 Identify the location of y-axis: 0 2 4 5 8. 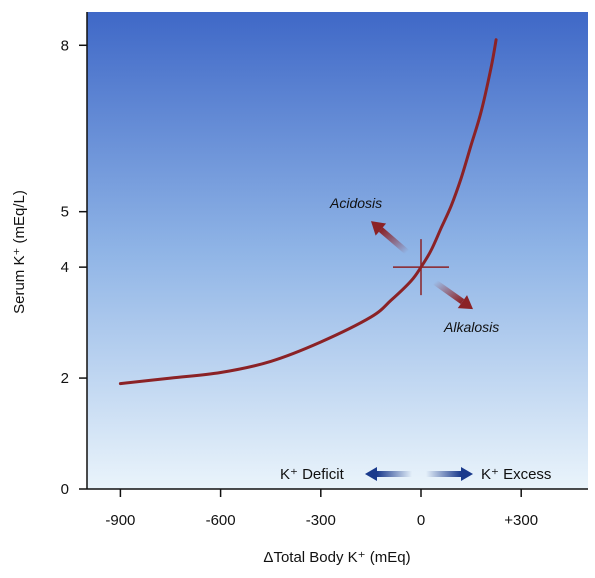
(74, 255).